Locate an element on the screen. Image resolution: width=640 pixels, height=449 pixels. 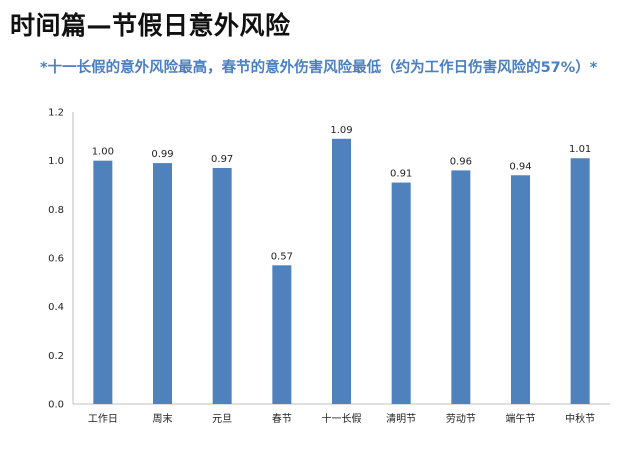
y-tick-label: 0.2 is located at coordinates (56, 356).